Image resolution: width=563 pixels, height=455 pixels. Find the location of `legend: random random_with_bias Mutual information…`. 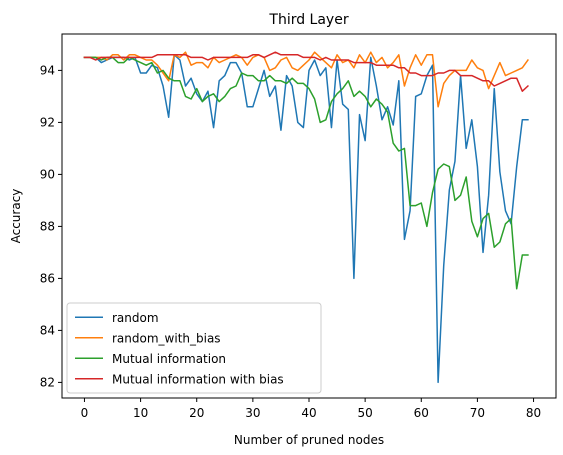

legend: random random_with_bias Mutual information… is located at coordinates (194, 348).